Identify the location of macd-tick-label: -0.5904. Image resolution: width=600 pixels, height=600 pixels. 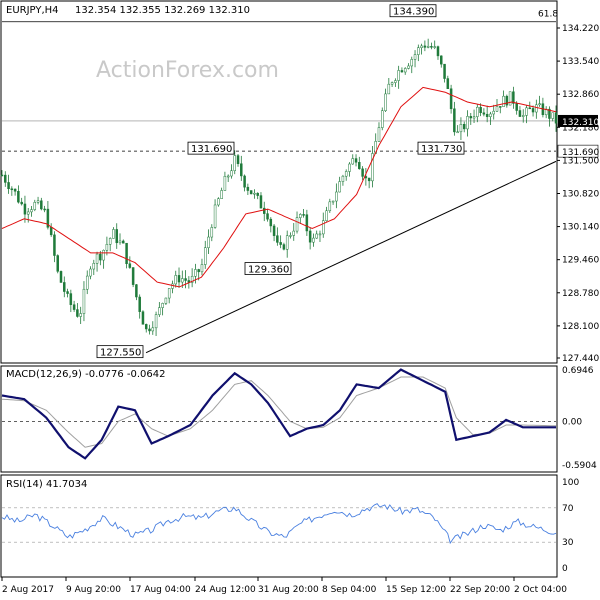
(579, 466).